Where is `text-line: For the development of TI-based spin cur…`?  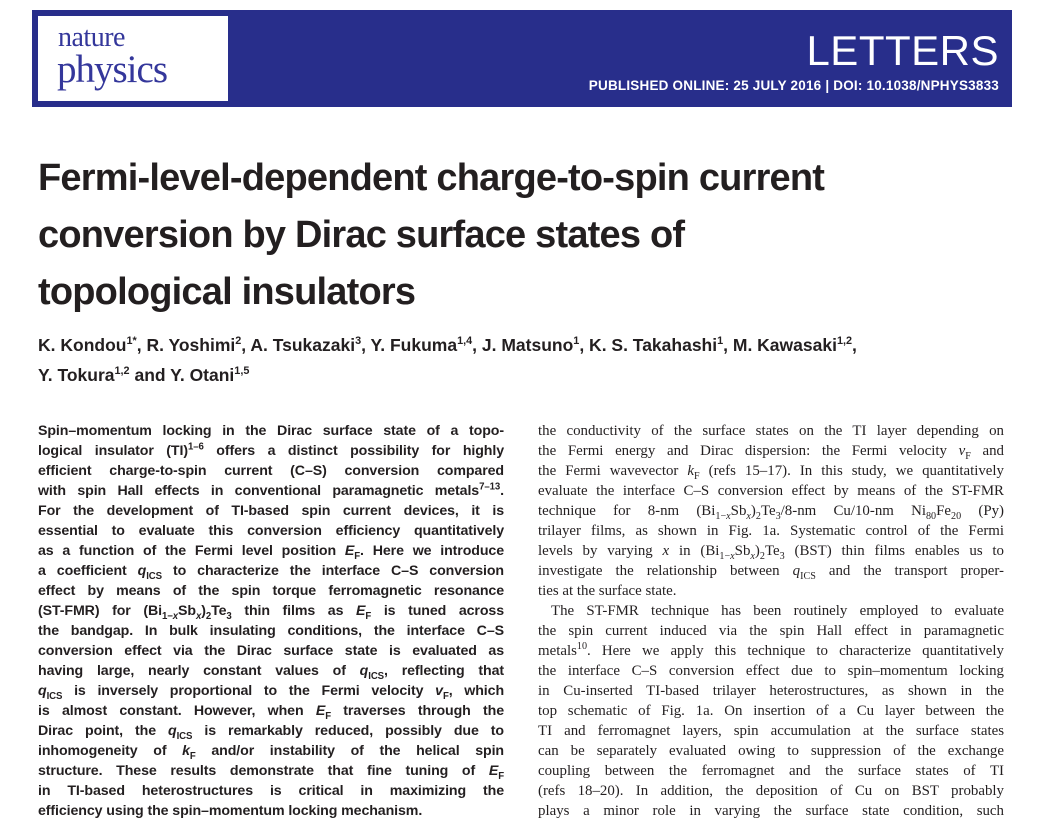
text-line: For the development of TI-based spin cur… is located at coordinates (271, 511).